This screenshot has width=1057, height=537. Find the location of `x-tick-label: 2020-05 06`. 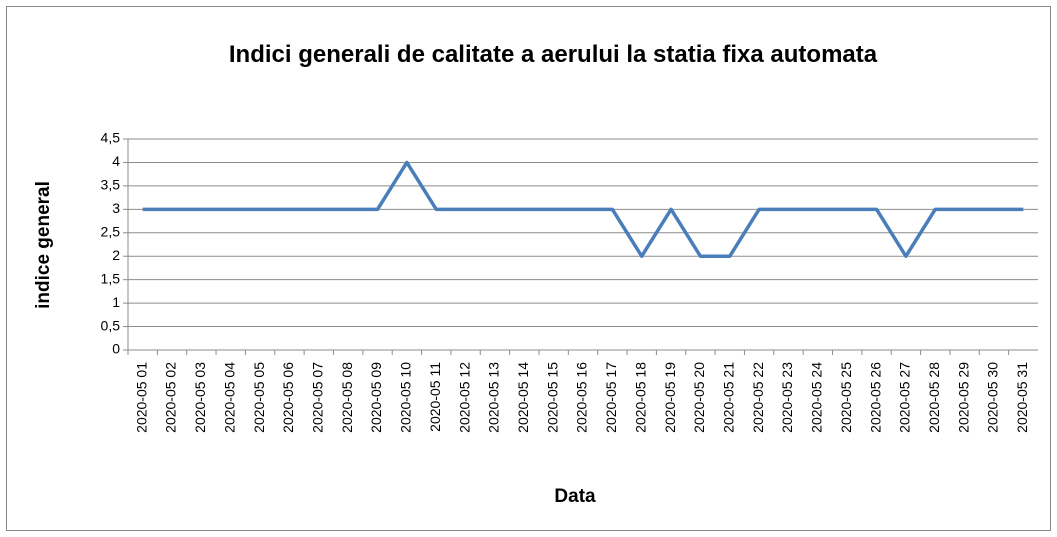

x-tick-label: 2020-05 06 is located at coordinates (288, 397).